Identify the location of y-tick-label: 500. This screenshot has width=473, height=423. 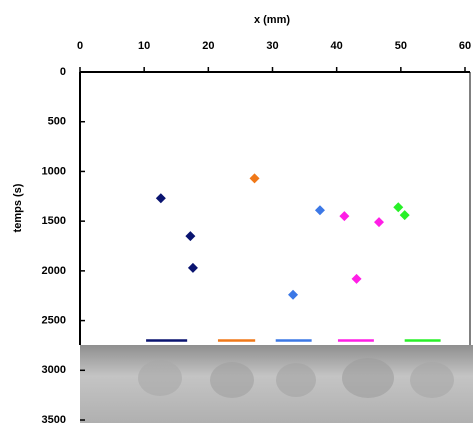
(57, 122).